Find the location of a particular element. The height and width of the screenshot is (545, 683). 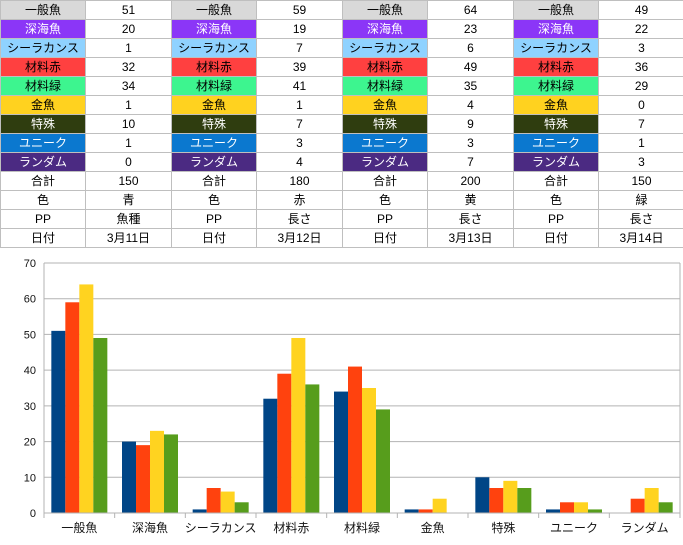

value-cell: 3月14日 is located at coordinates (640, 238).